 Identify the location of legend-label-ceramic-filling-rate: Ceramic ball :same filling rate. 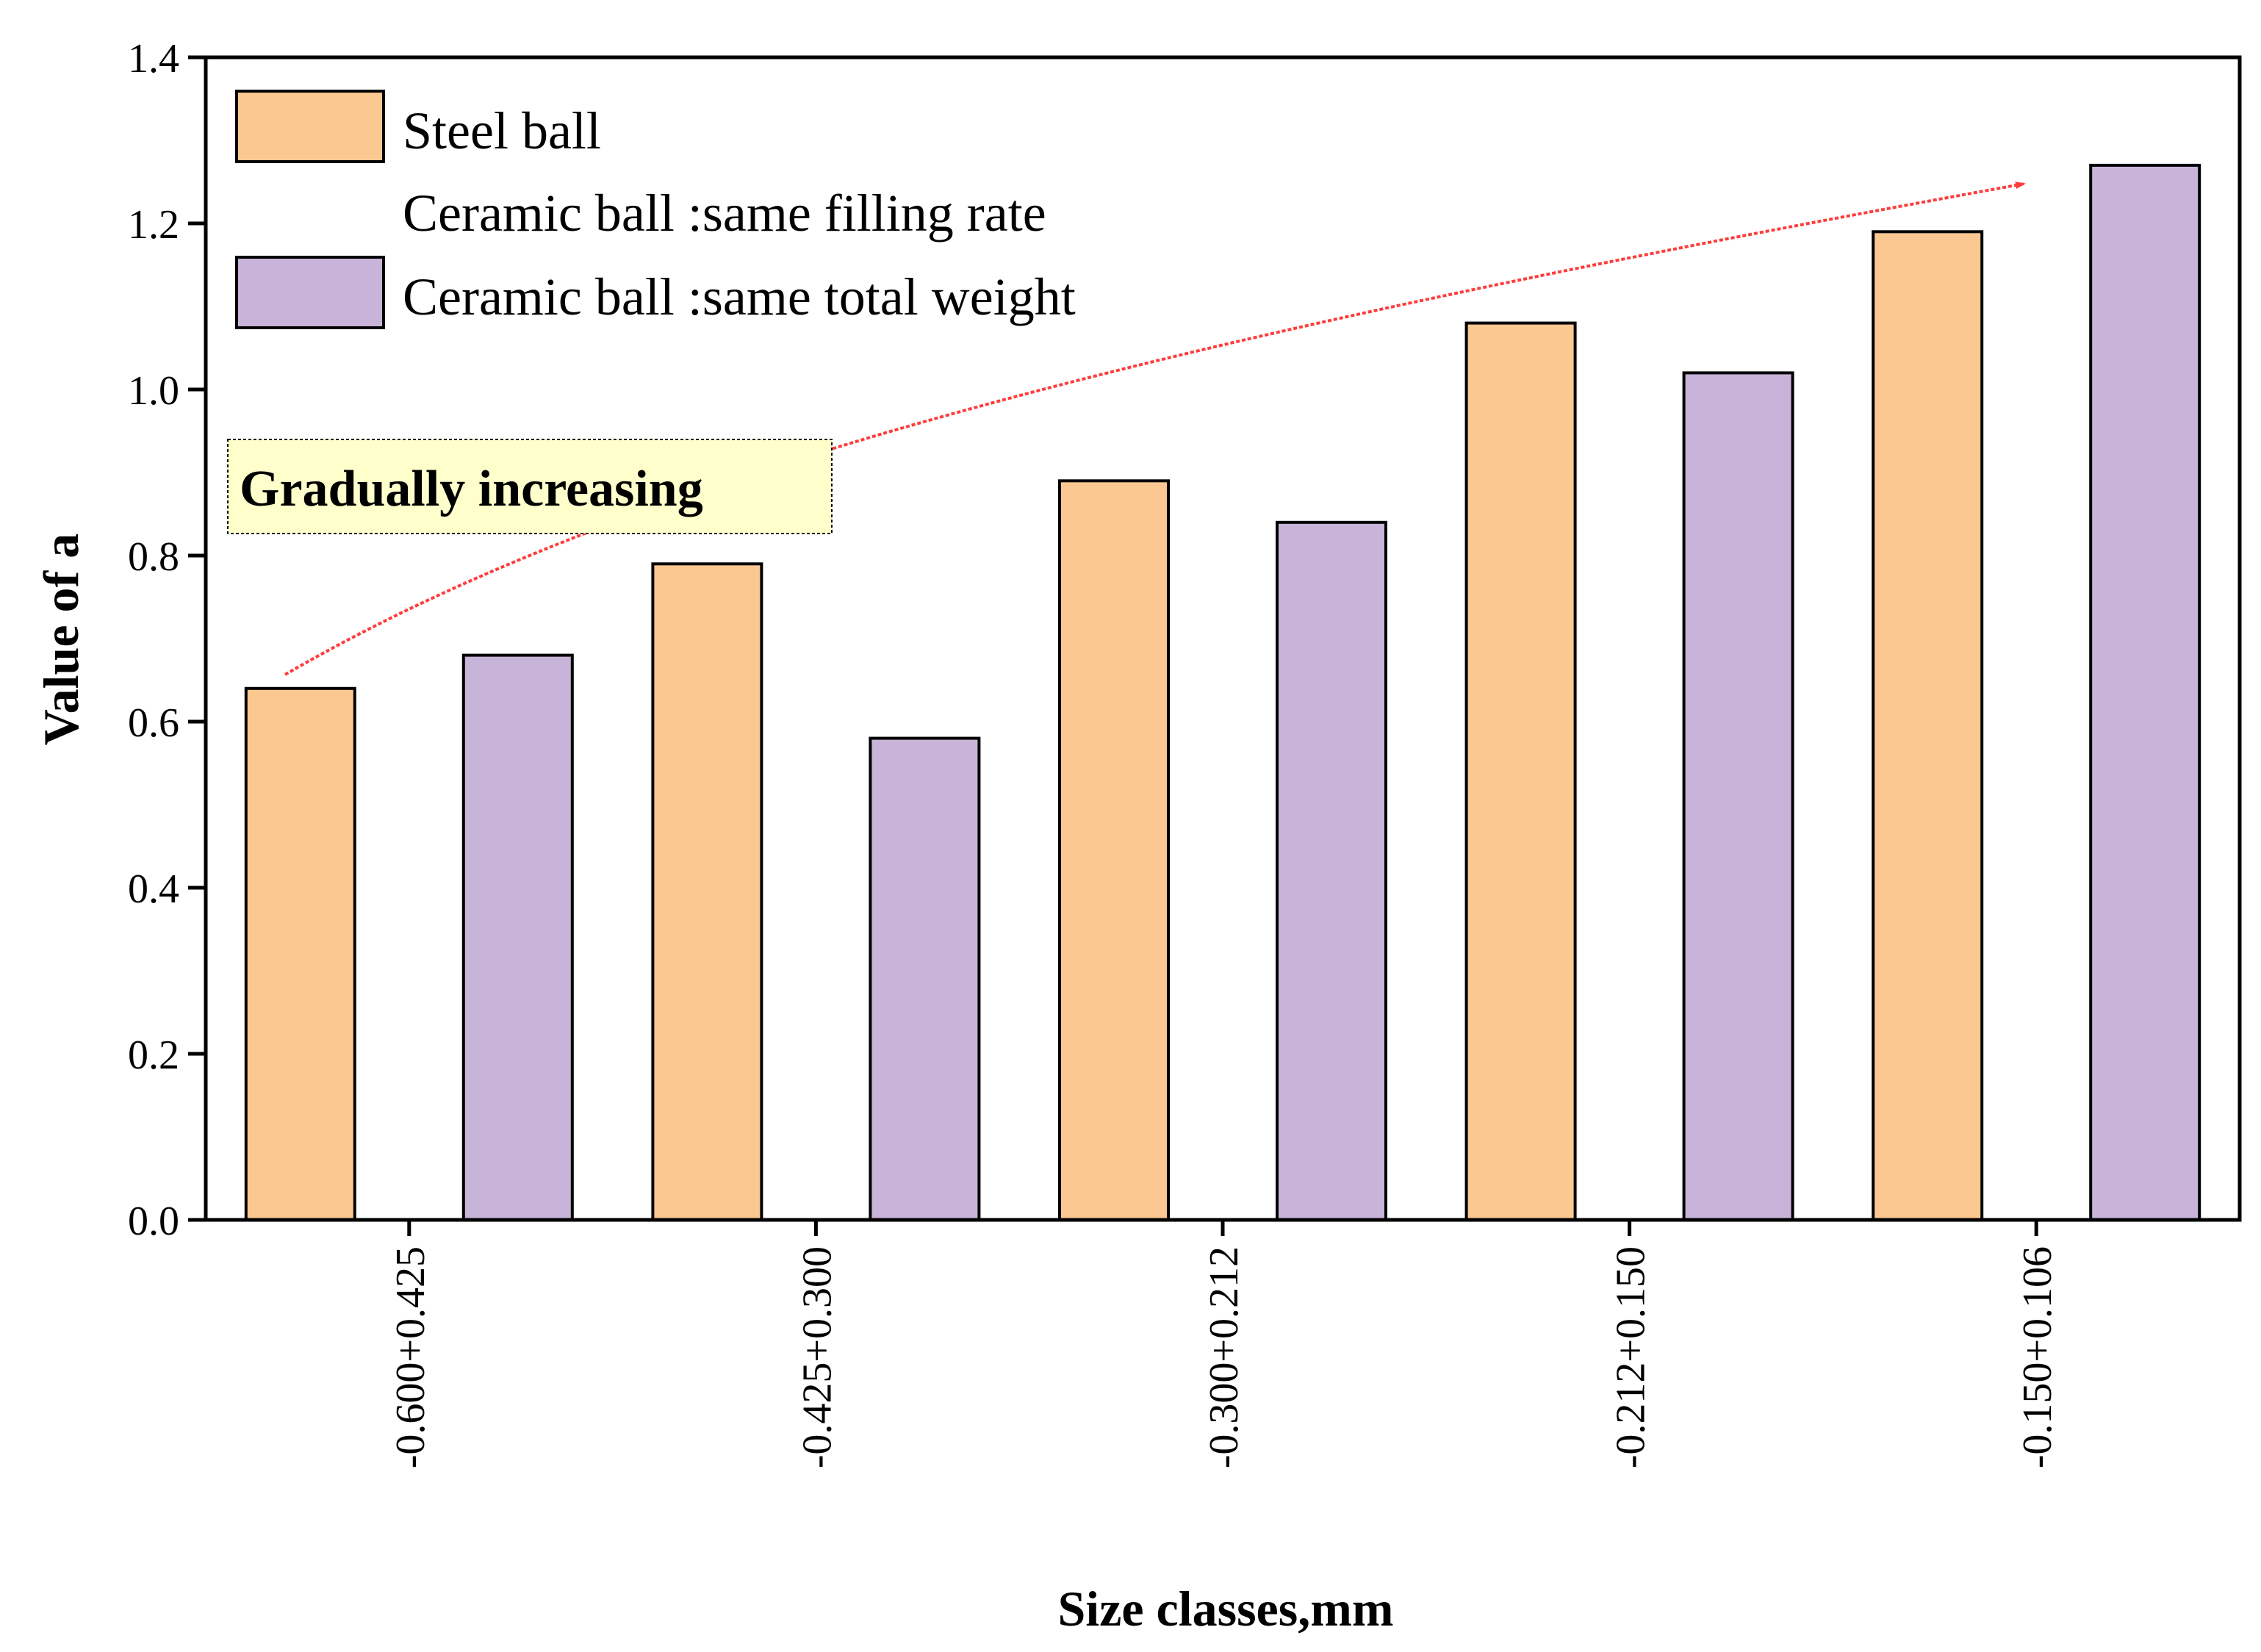
(724, 213).